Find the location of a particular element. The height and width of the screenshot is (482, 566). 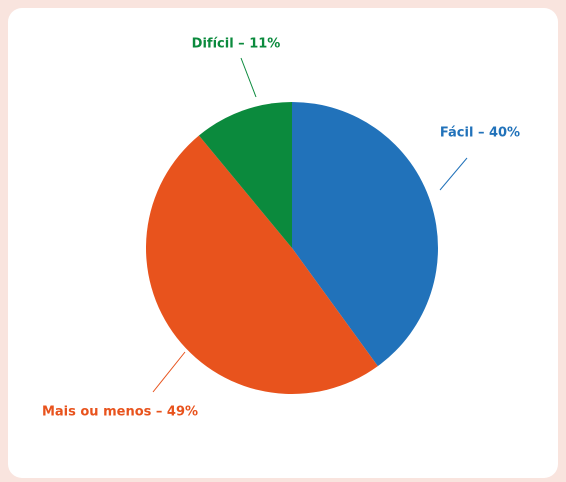

slice-label: Difícil – 11% is located at coordinates (236, 44).